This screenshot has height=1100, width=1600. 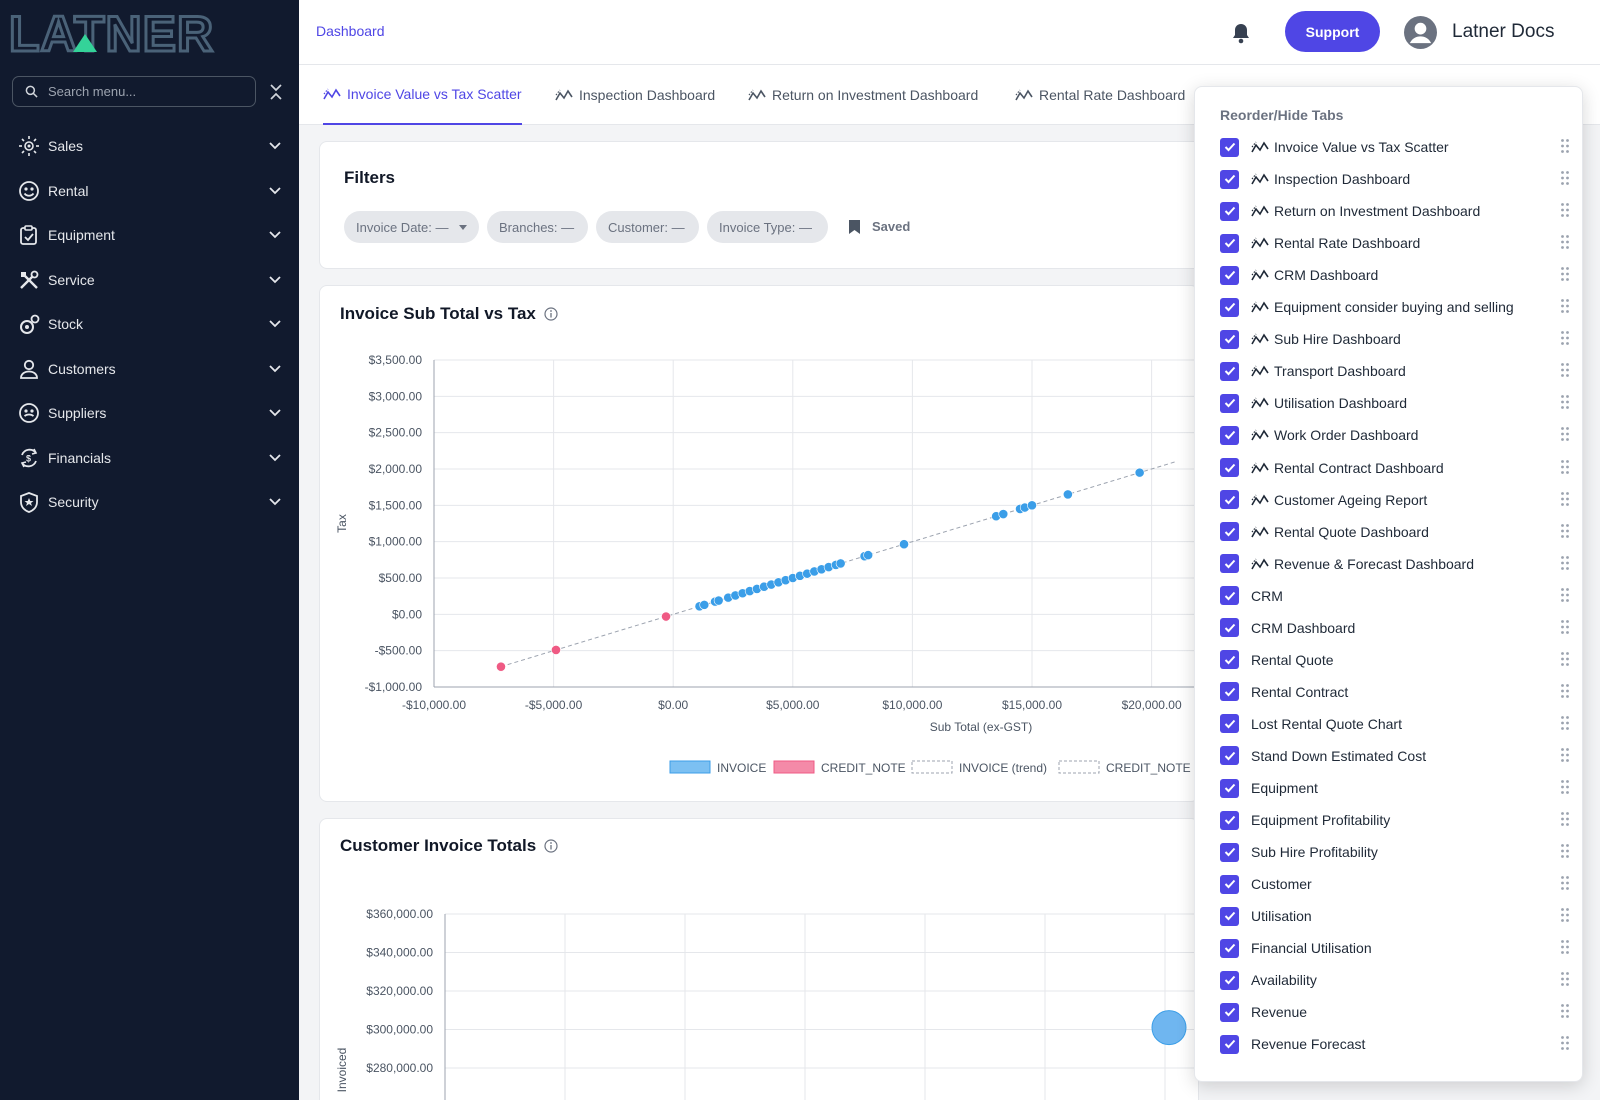 What do you see at coordinates (77, 413) in the screenshot?
I see `sidebar-item-label: Suppliers` at bounding box center [77, 413].